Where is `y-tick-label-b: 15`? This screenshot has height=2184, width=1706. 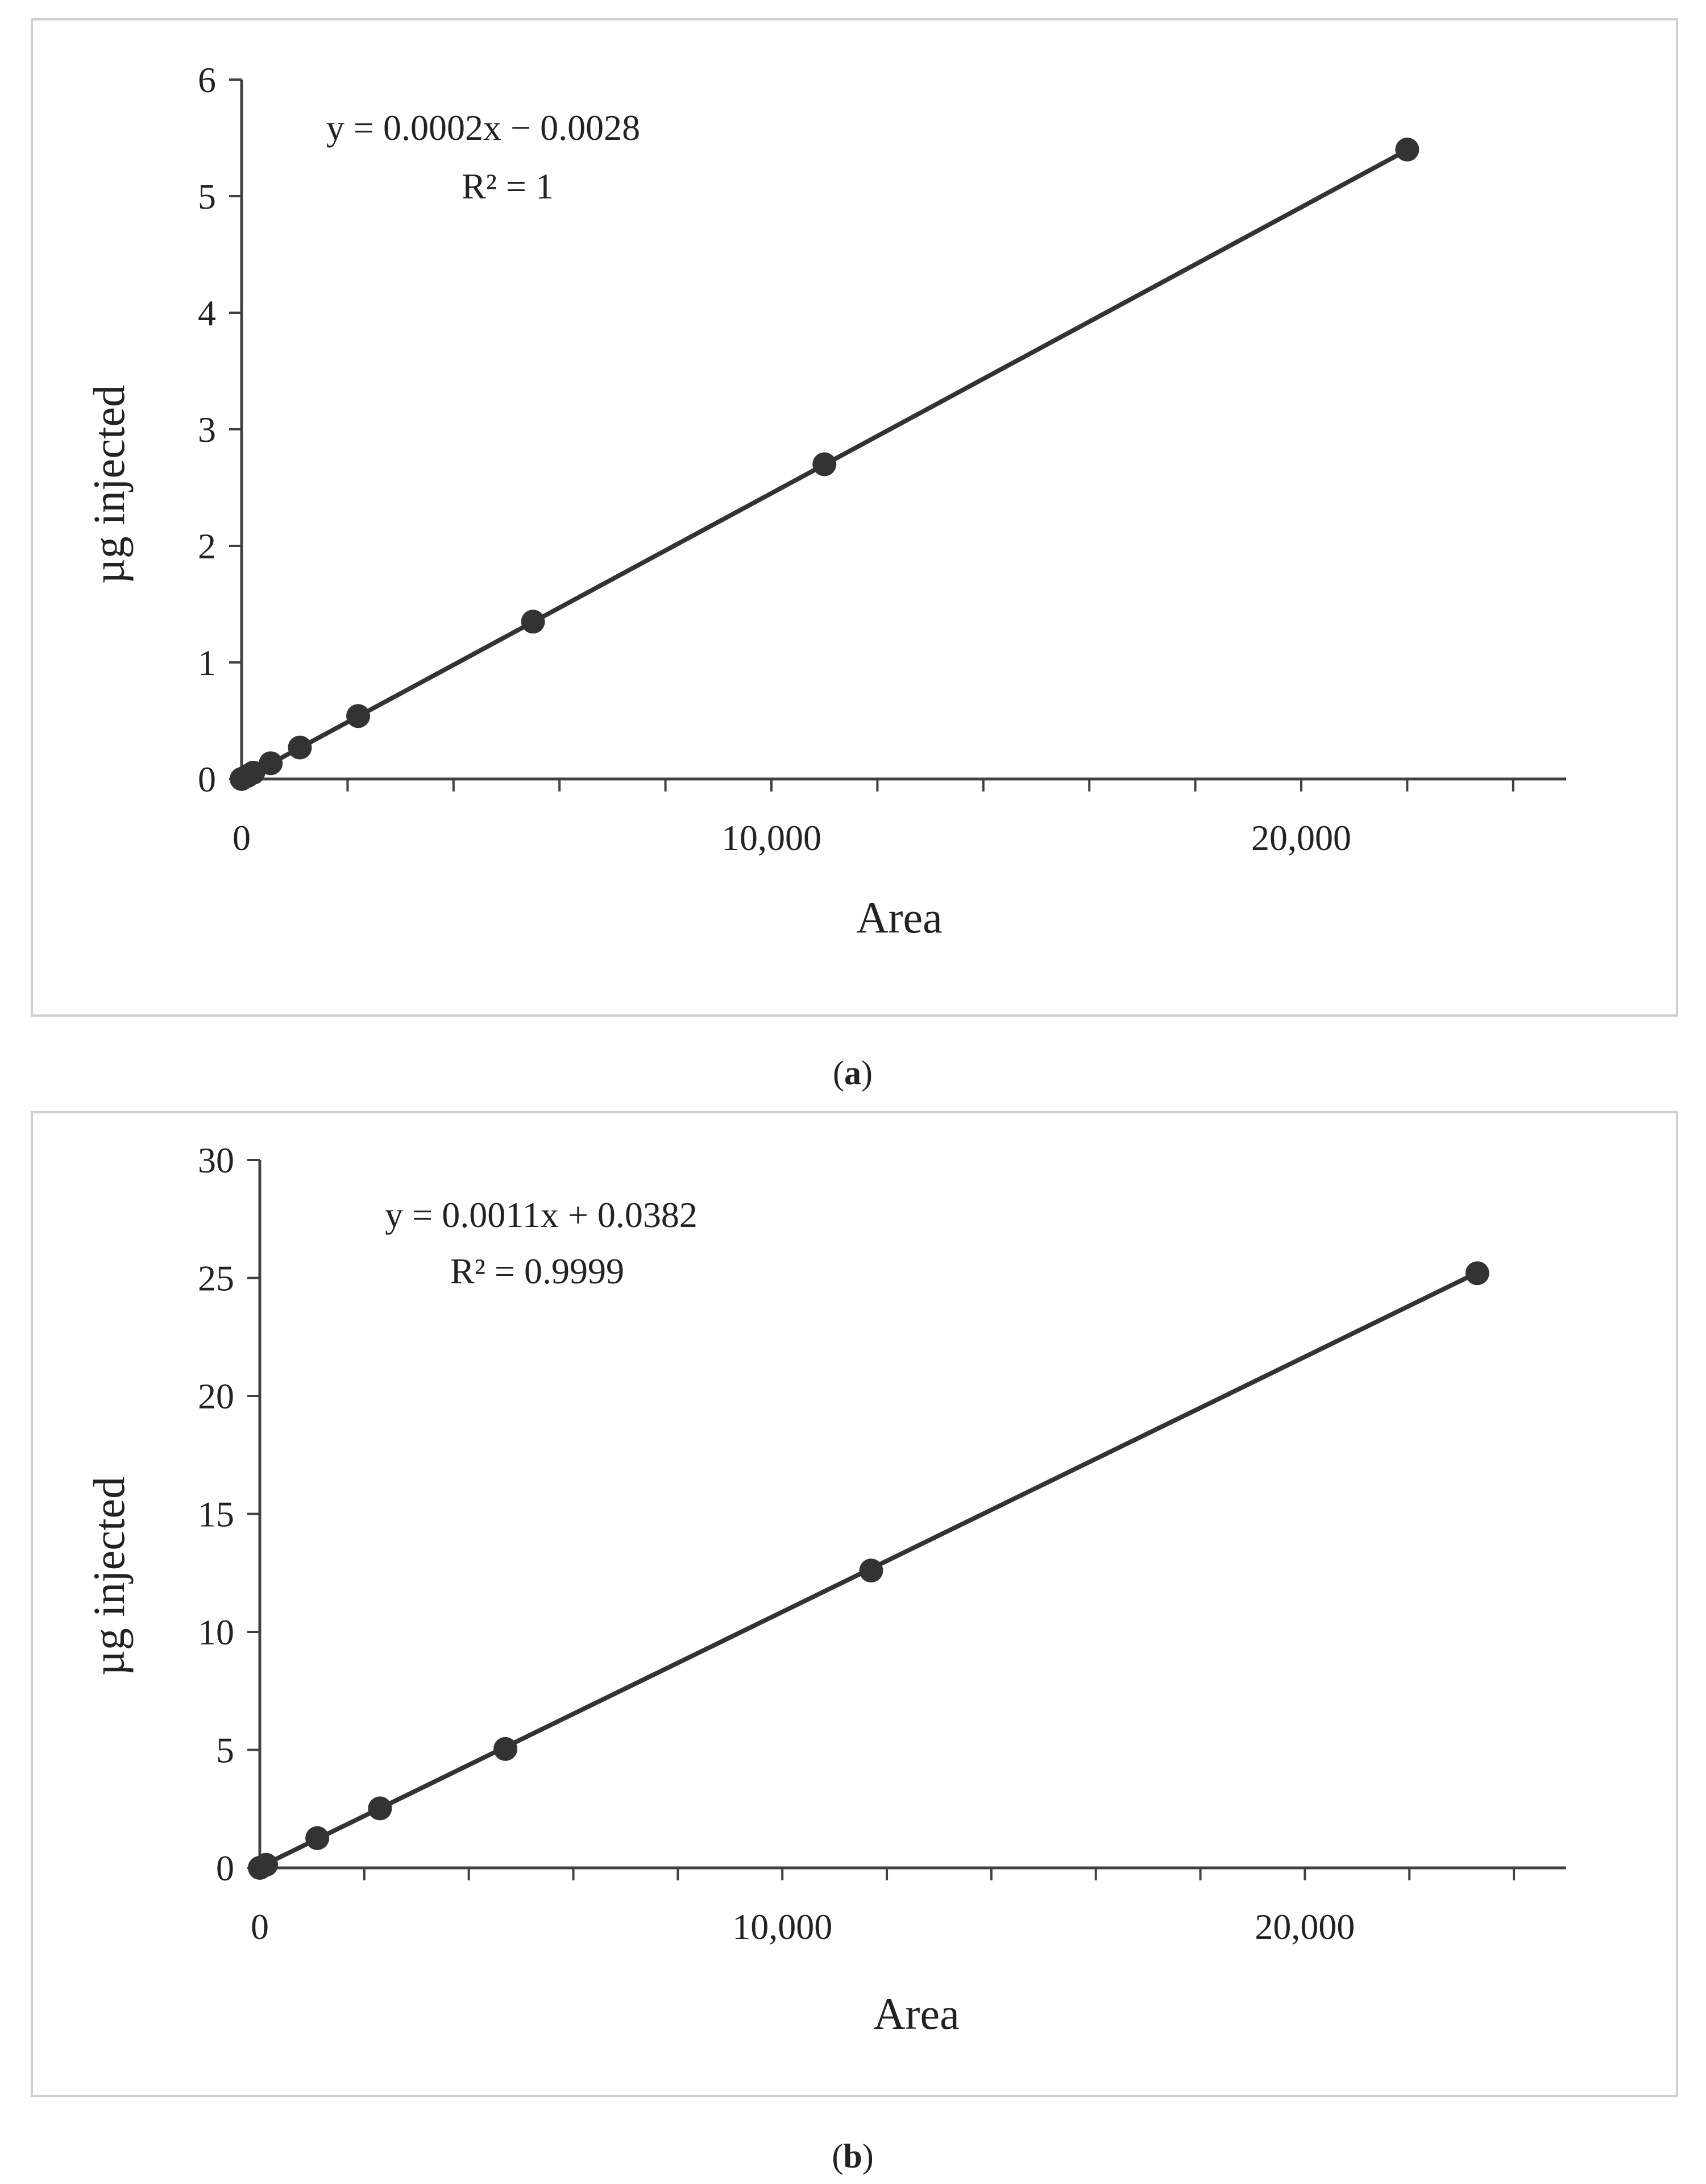 y-tick-label-b: 15 is located at coordinates (216, 1514).